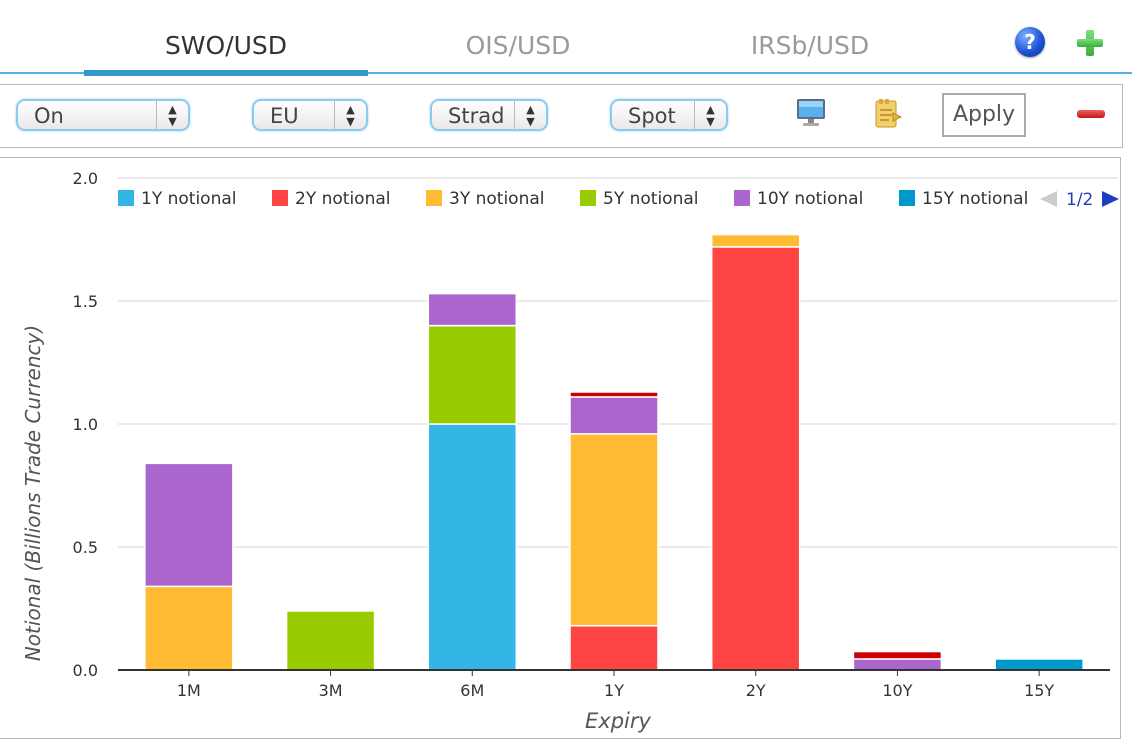  I want to click on y-axis-ticks: 0.0 0.5 1.0 1.5 2.0, so click(85, 424).